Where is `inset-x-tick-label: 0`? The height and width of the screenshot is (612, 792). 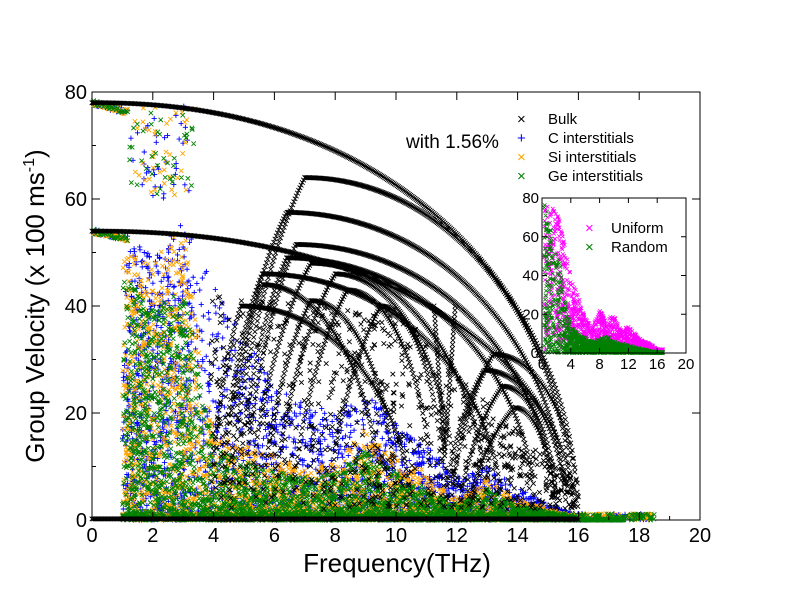
inset-x-tick-label: 0 is located at coordinates (542, 364).